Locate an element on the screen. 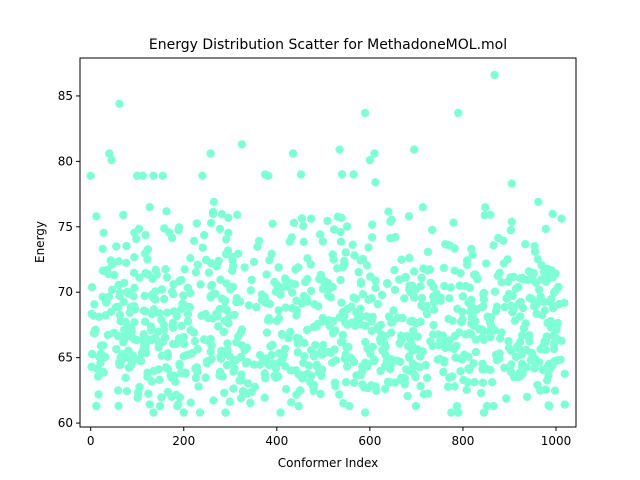 The height and width of the screenshot is (480, 640). y-axis: 60 65 70 75 80 85 is located at coordinates (69, 259).